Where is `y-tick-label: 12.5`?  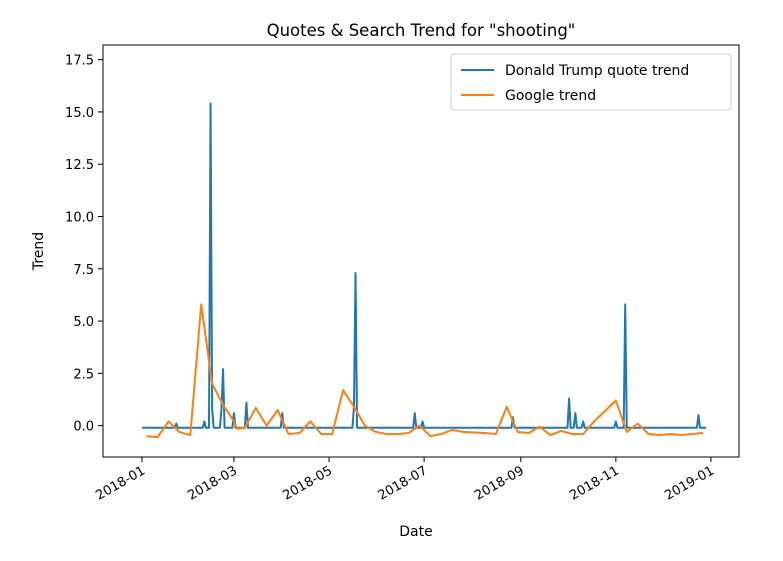 y-tick-label: 12.5 is located at coordinates (79, 165).